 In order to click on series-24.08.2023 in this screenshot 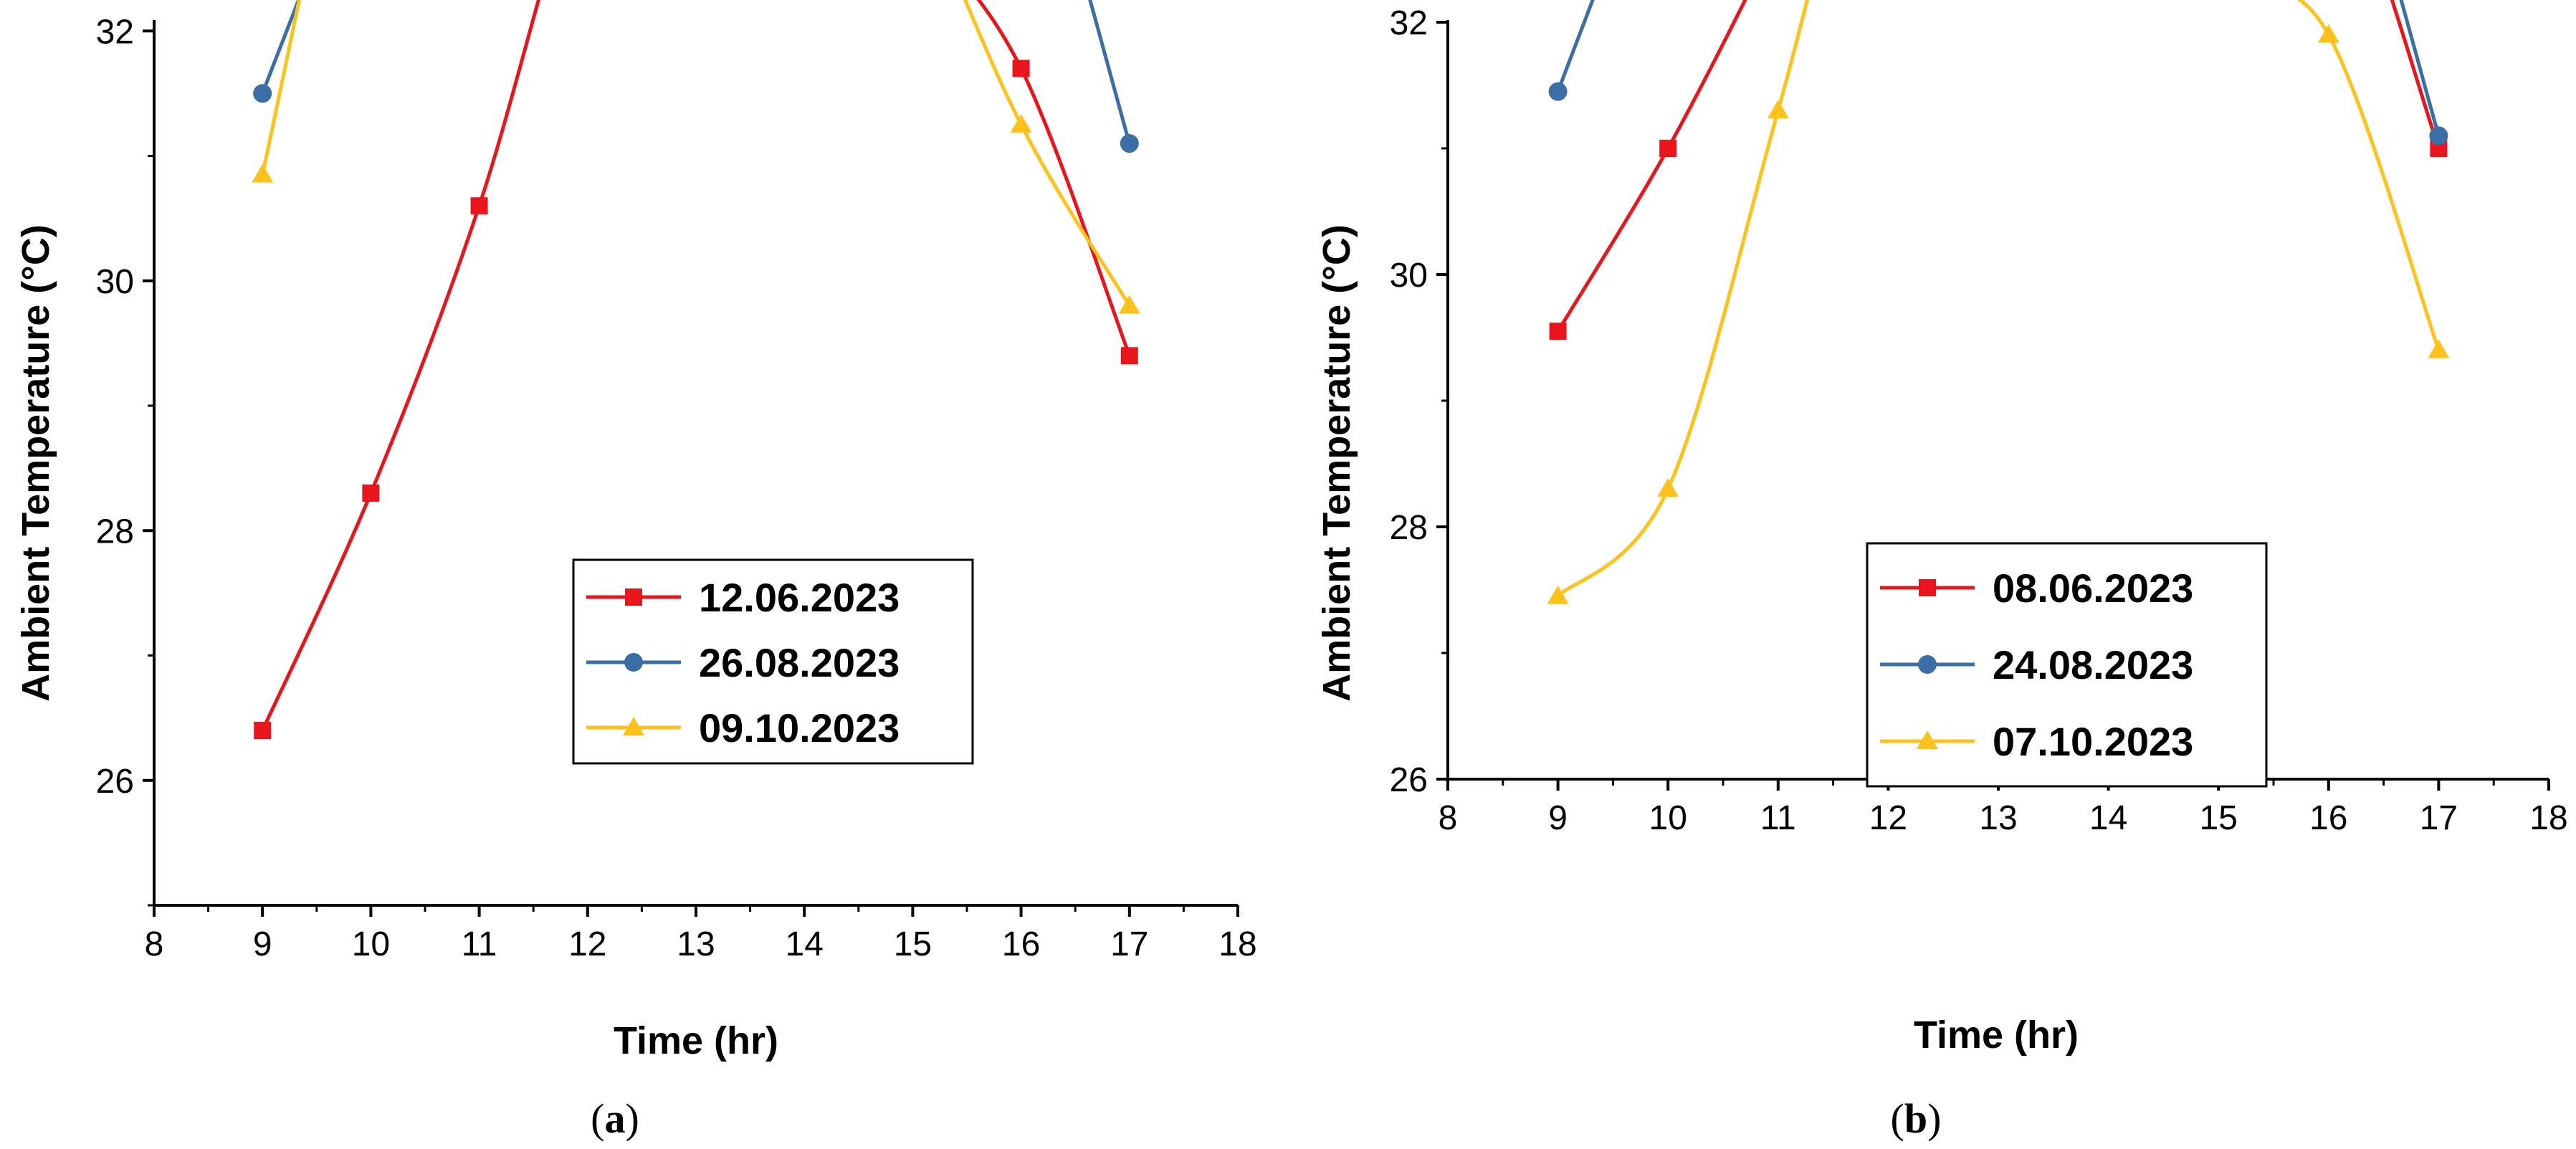, I will do `click(1998, 73)`.